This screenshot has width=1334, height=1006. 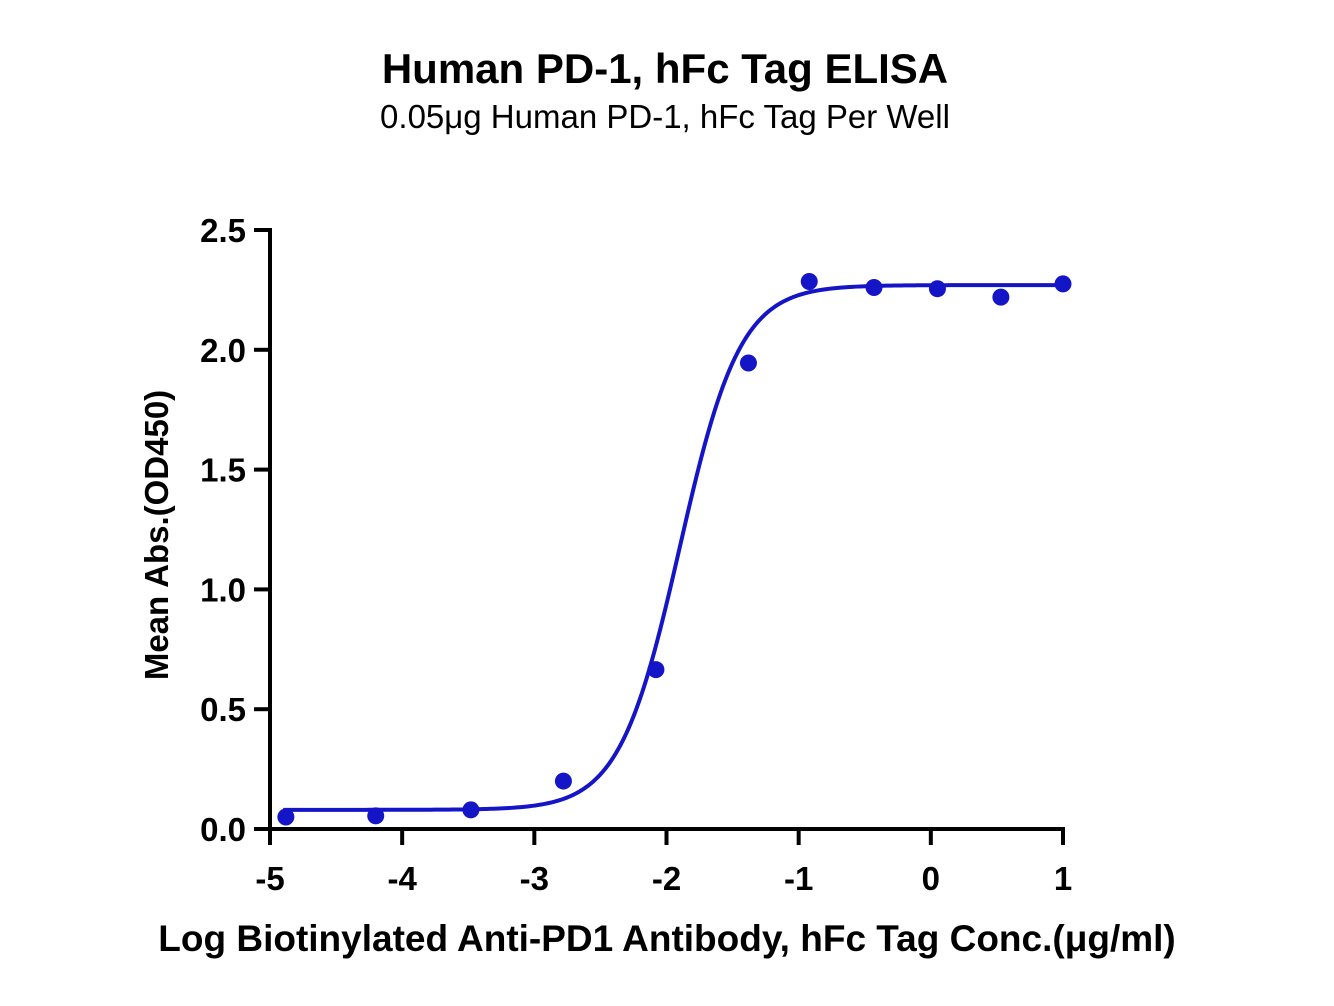 What do you see at coordinates (223, 470) in the screenshot?
I see `y-tick-label: 1.5` at bounding box center [223, 470].